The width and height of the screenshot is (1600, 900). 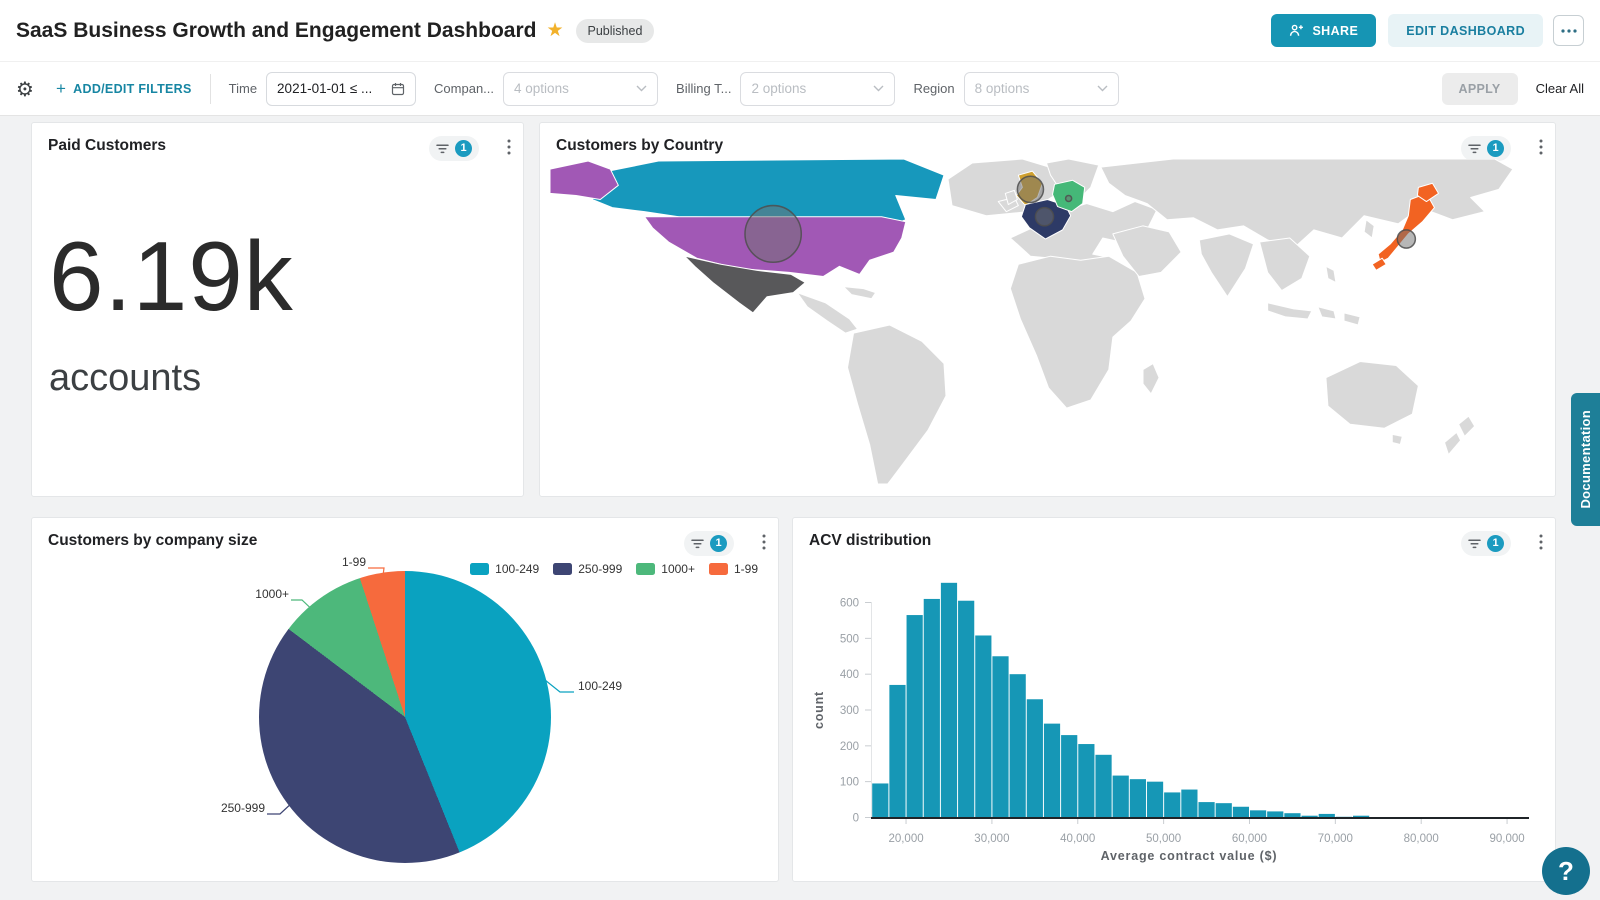 What do you see at coordinates (745, 284) in the screenshot?
I see `mexico` at bounding box center [745, 284].